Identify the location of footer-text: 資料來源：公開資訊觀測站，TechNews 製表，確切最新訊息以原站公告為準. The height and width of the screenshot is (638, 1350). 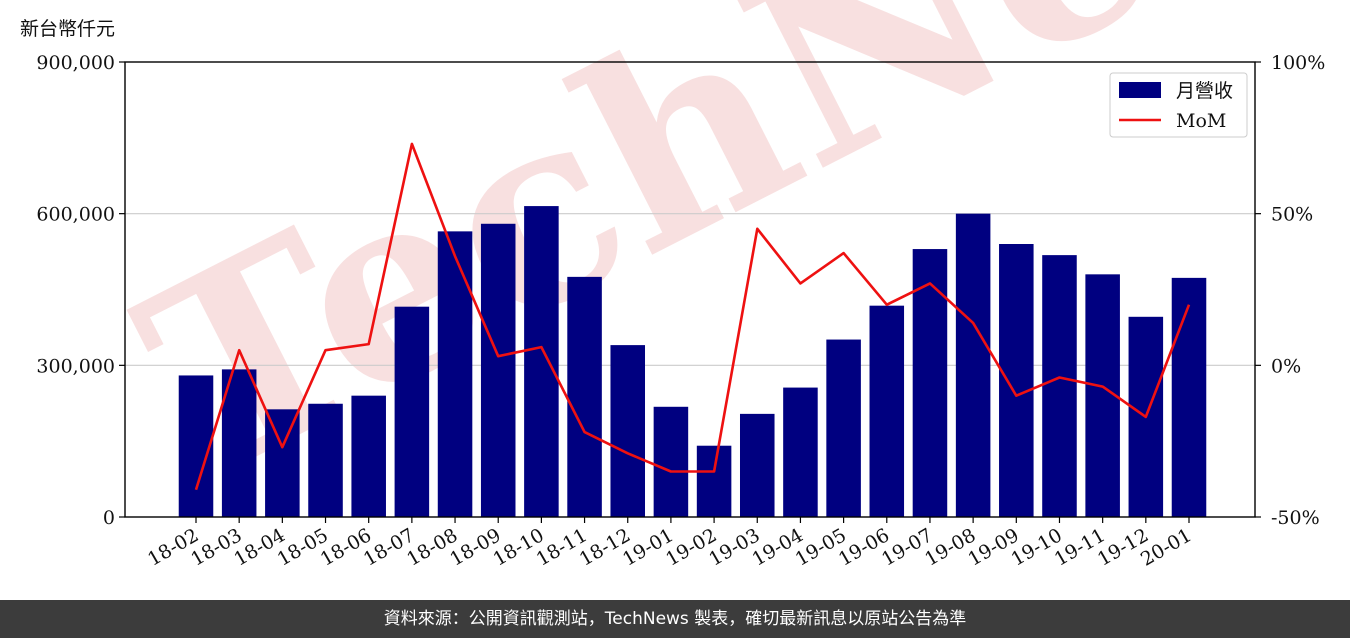
(675, 619).